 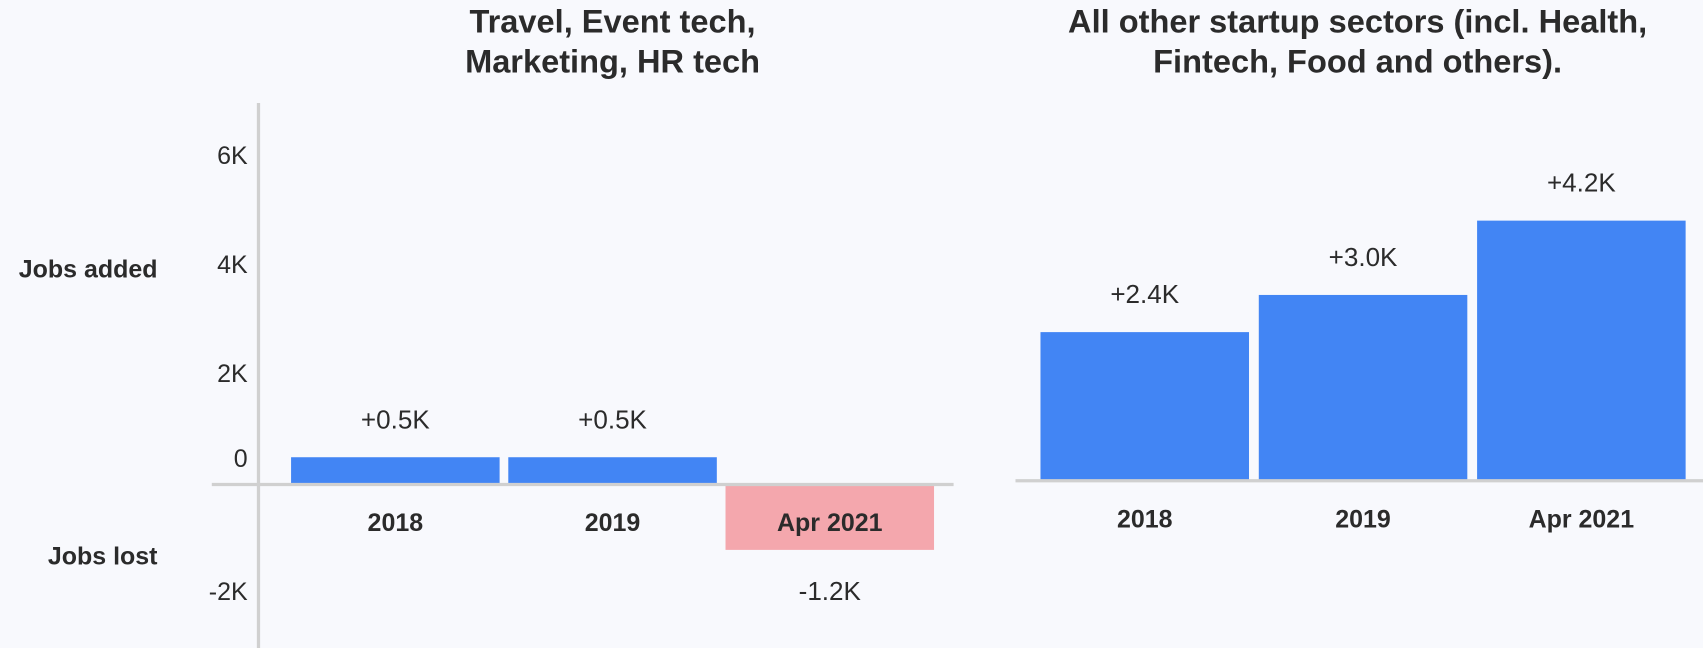 What do you see at coordinates (1581, 183) in the screenshot?
I see `value-label: +4.2K` at bounding box center [1581, 183].